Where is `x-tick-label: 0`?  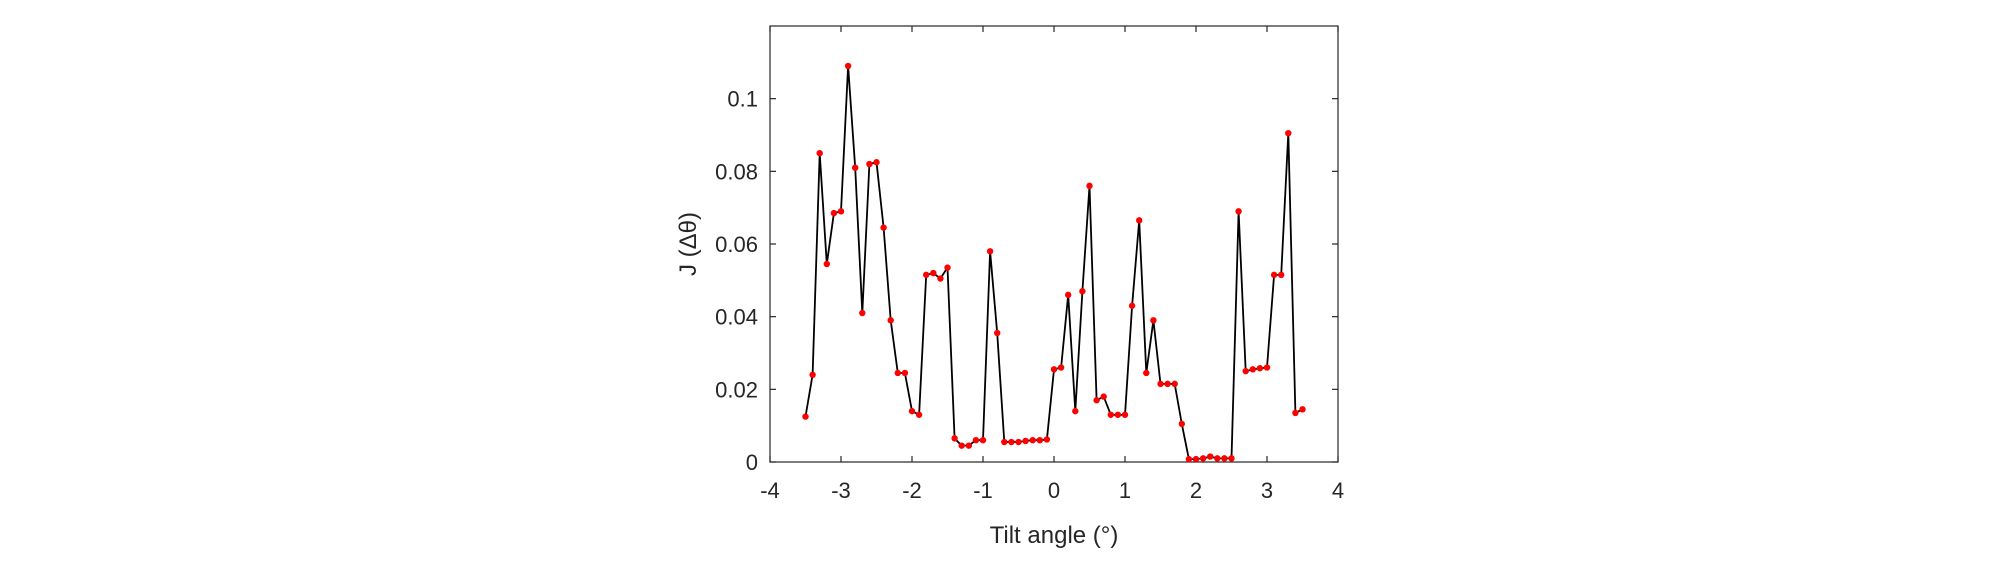 x-tick-label: 0 is located at coordinates (1054, 490).